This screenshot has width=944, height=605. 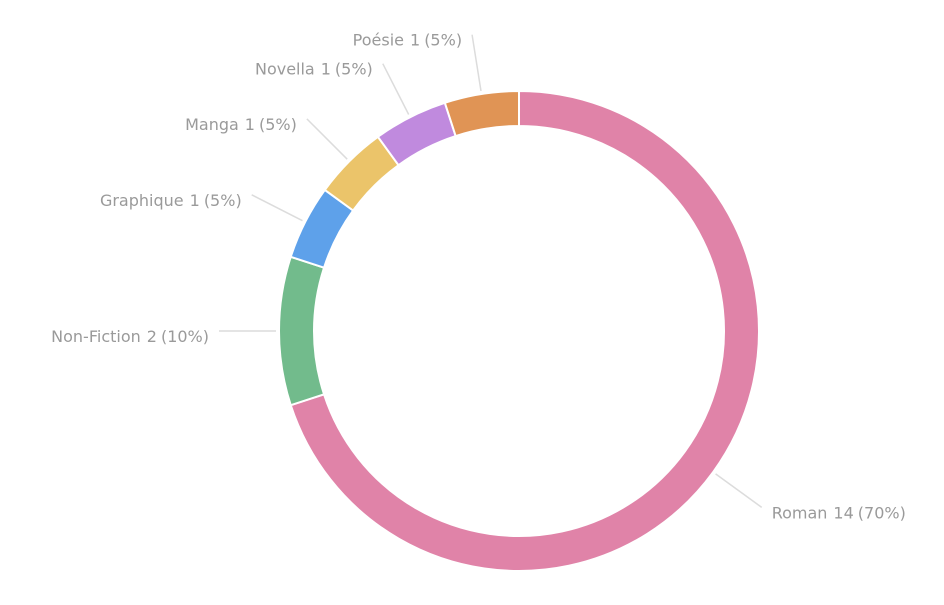 I want to click on slice-label: Graphique 1 (5%), so click(x=171, y=199).